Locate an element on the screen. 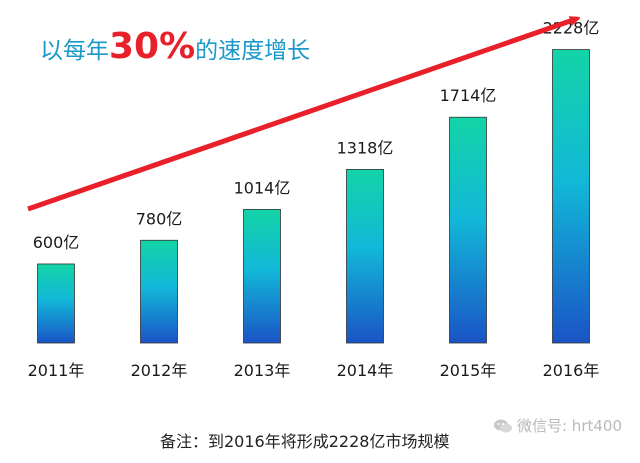  data-label-4: 1714亿 is located at coordinates (468, 95).